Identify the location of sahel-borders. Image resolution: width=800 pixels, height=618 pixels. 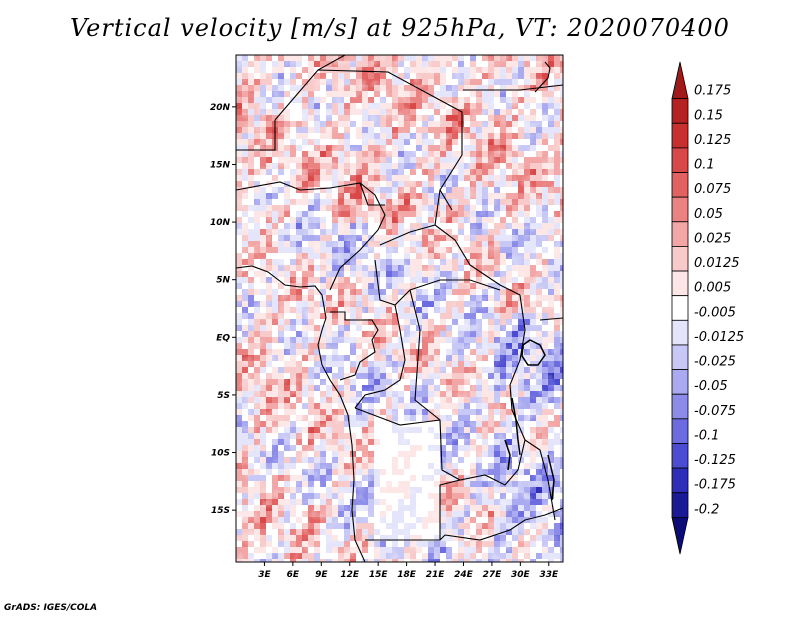
(311, 236).